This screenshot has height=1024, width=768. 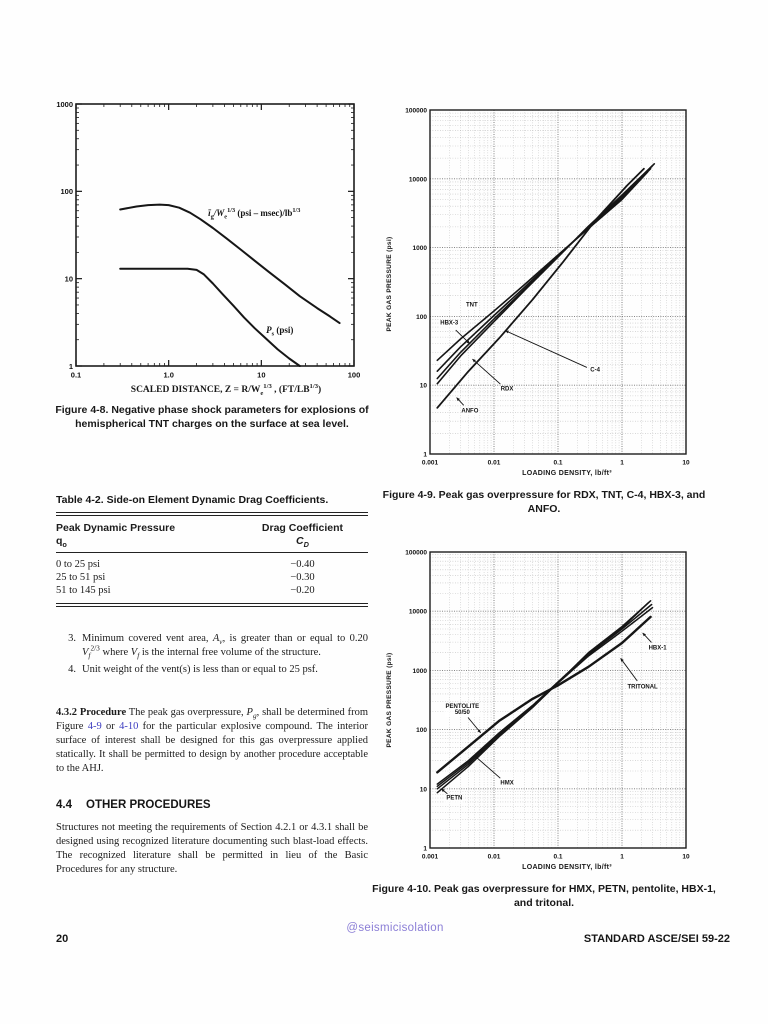 I want to click on column-header-drag-coefficient: Drag Coefficient CD, so click(x=302, y=534).